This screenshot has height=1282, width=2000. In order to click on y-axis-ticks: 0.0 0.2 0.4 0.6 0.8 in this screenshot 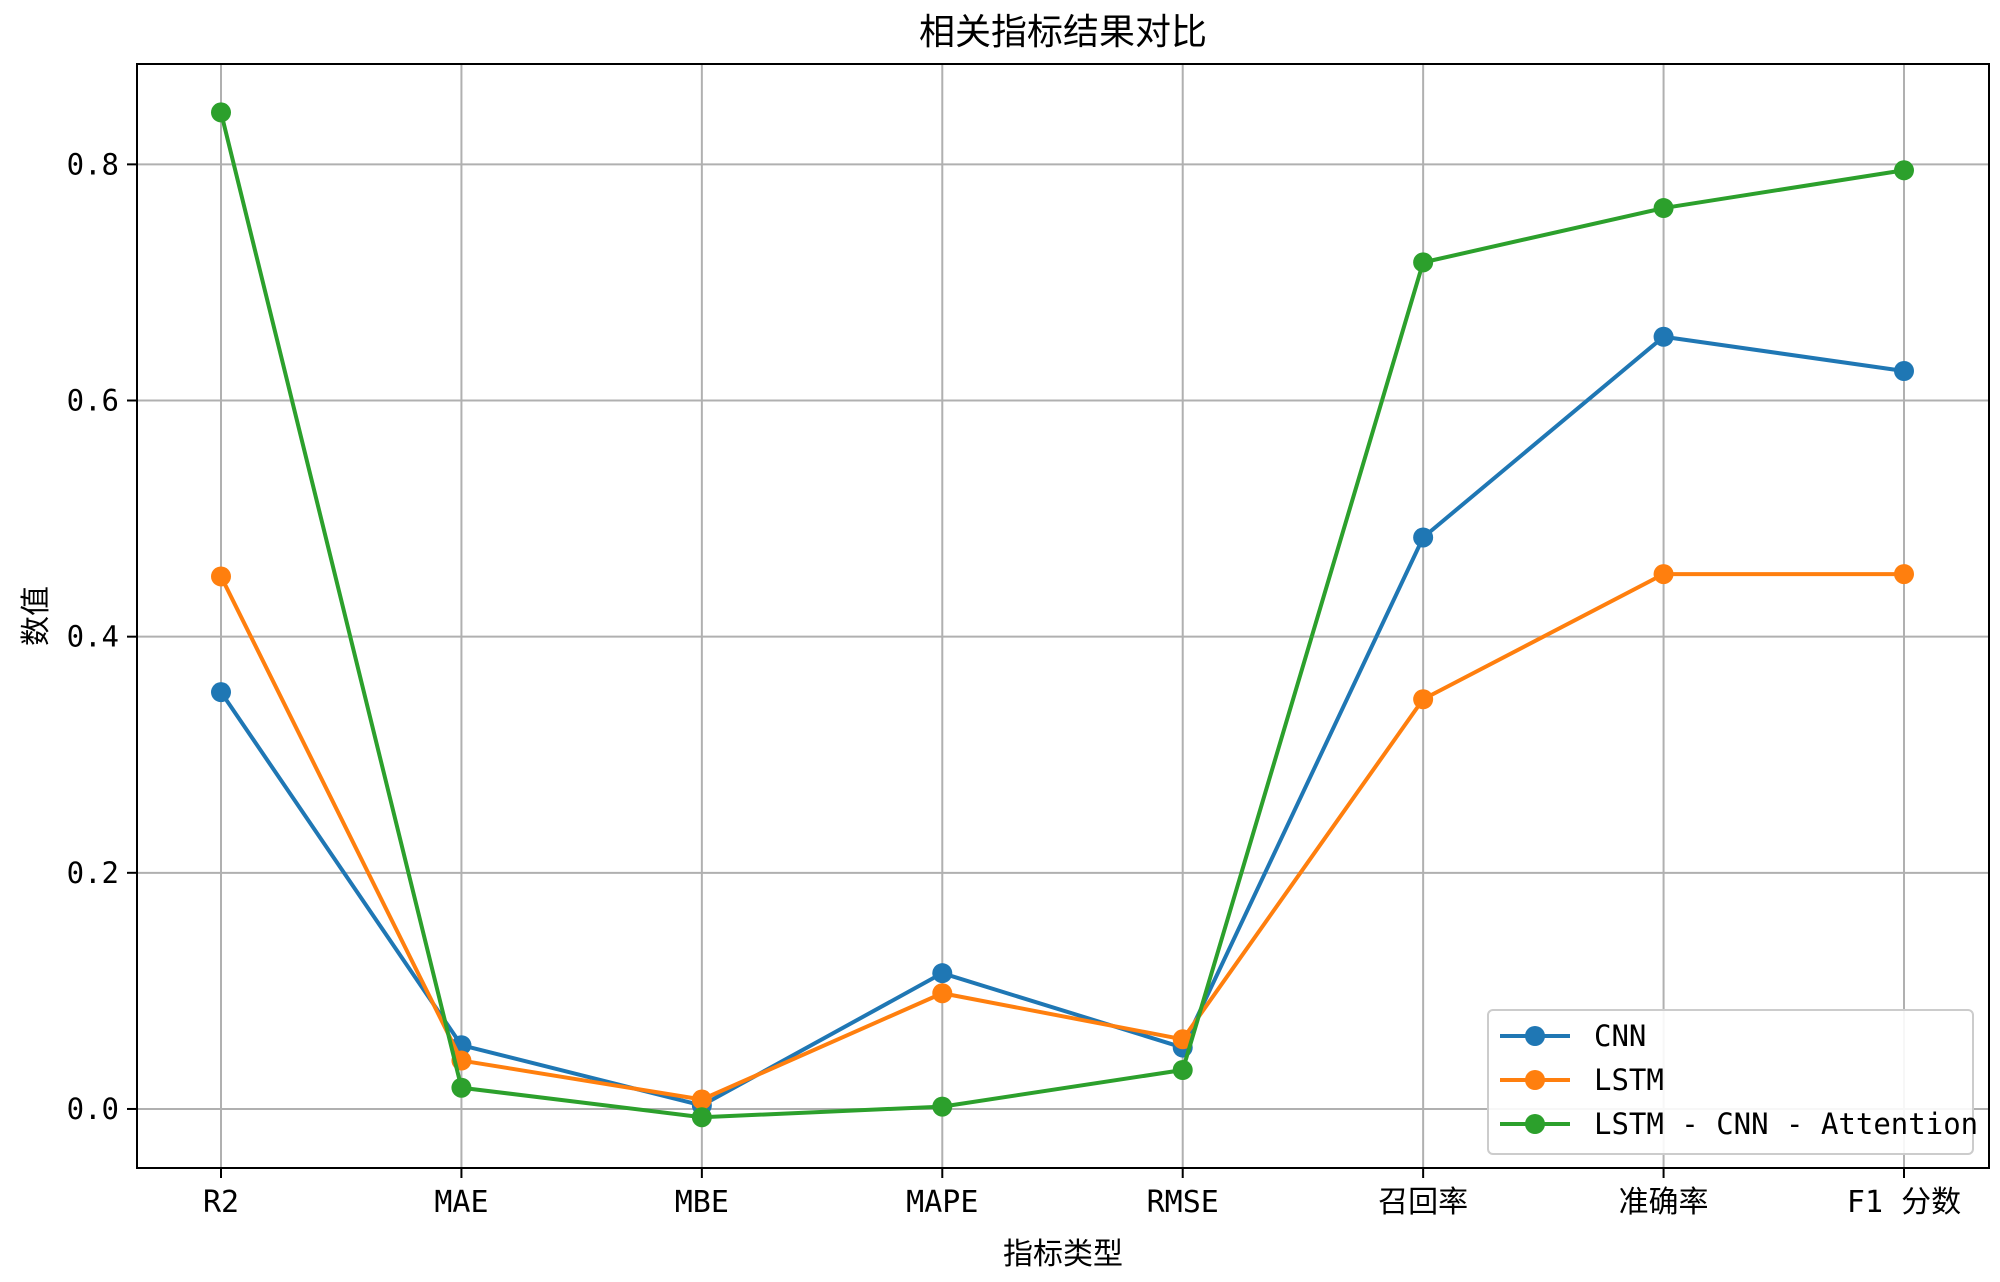, I will do `click(102, 636)`.